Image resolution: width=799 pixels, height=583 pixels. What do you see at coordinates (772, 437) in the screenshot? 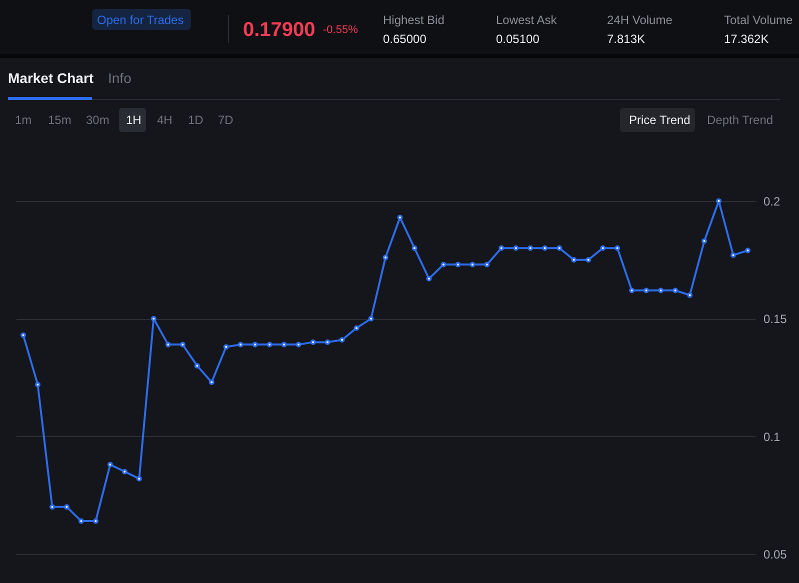
I see `y-tick-label: 0.1` at bounding box center [772, 437].